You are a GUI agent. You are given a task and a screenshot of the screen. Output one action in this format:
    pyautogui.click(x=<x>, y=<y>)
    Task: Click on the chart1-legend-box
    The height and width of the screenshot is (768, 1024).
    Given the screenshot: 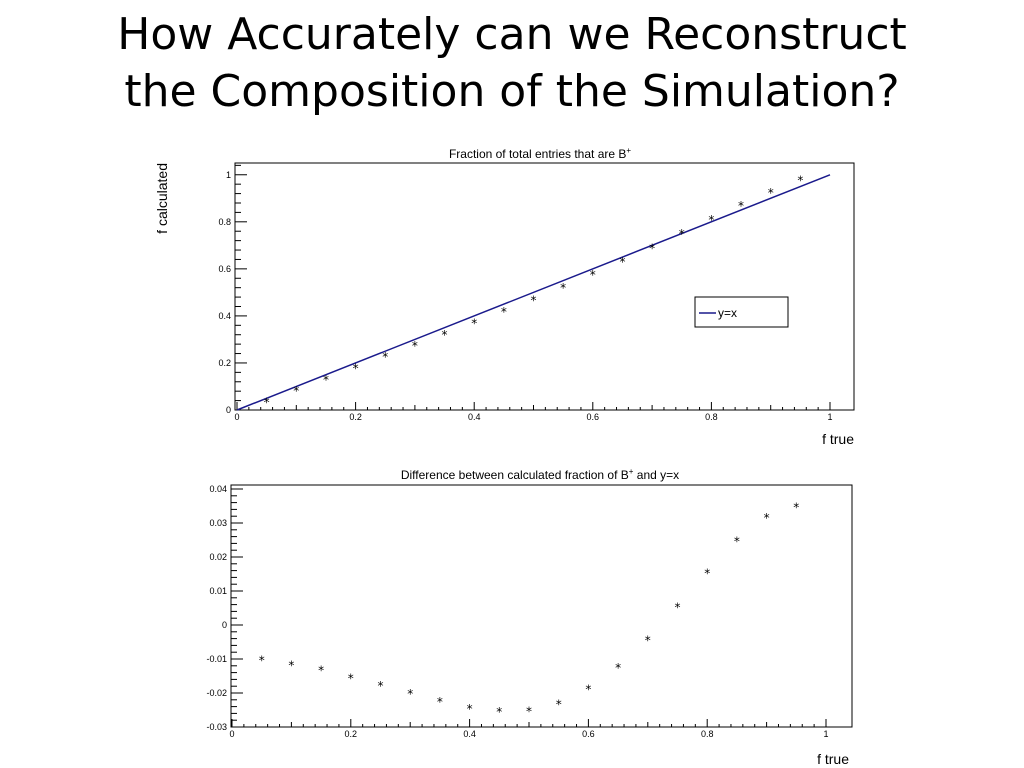 What is the action you would take?
    pyautogui.click(x=741, y=312)
    